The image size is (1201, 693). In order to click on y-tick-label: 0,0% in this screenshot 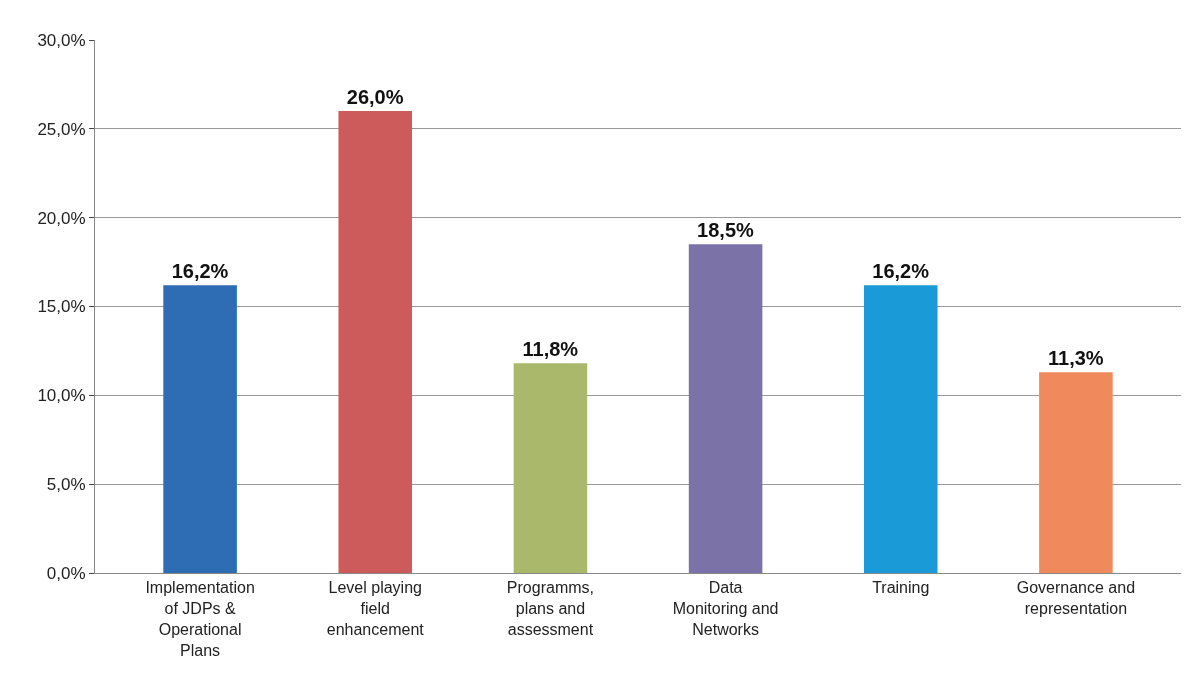, I will do `click(66, 573)`.